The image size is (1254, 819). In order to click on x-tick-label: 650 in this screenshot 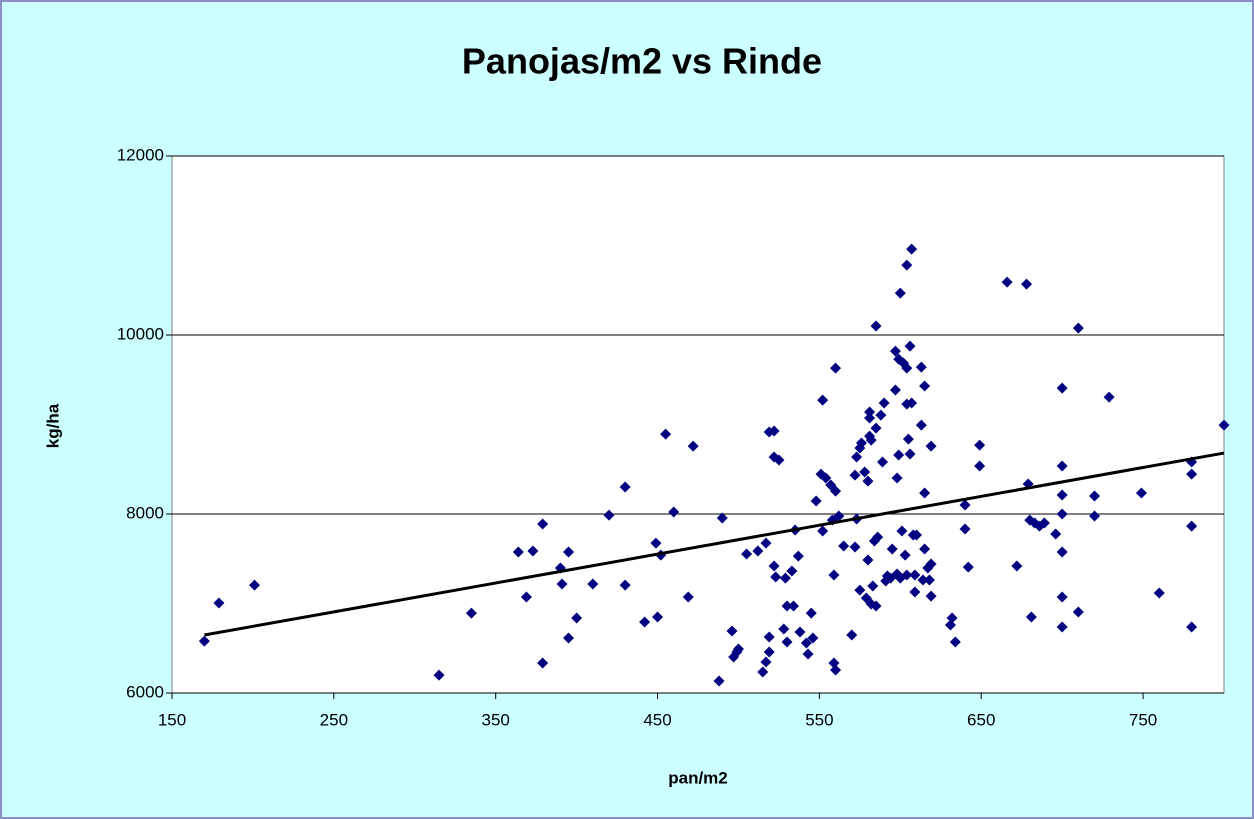, I will do `click(981, 719)`.